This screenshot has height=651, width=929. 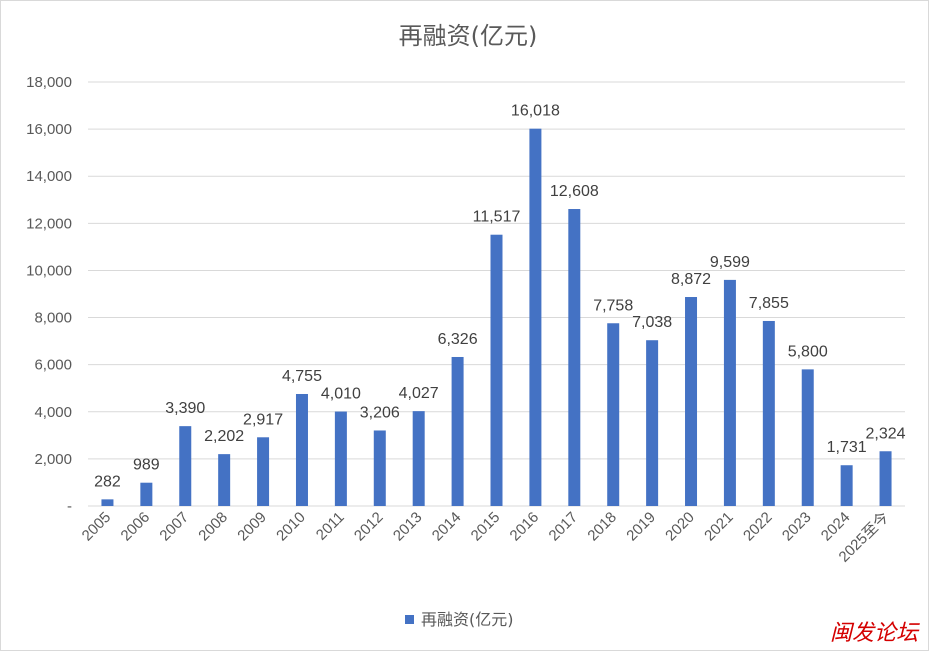 What do you see at coordinates (49, 223) in the screenshot?
I see `y-tick-label: 12,000` at bounding box center [49, 223].